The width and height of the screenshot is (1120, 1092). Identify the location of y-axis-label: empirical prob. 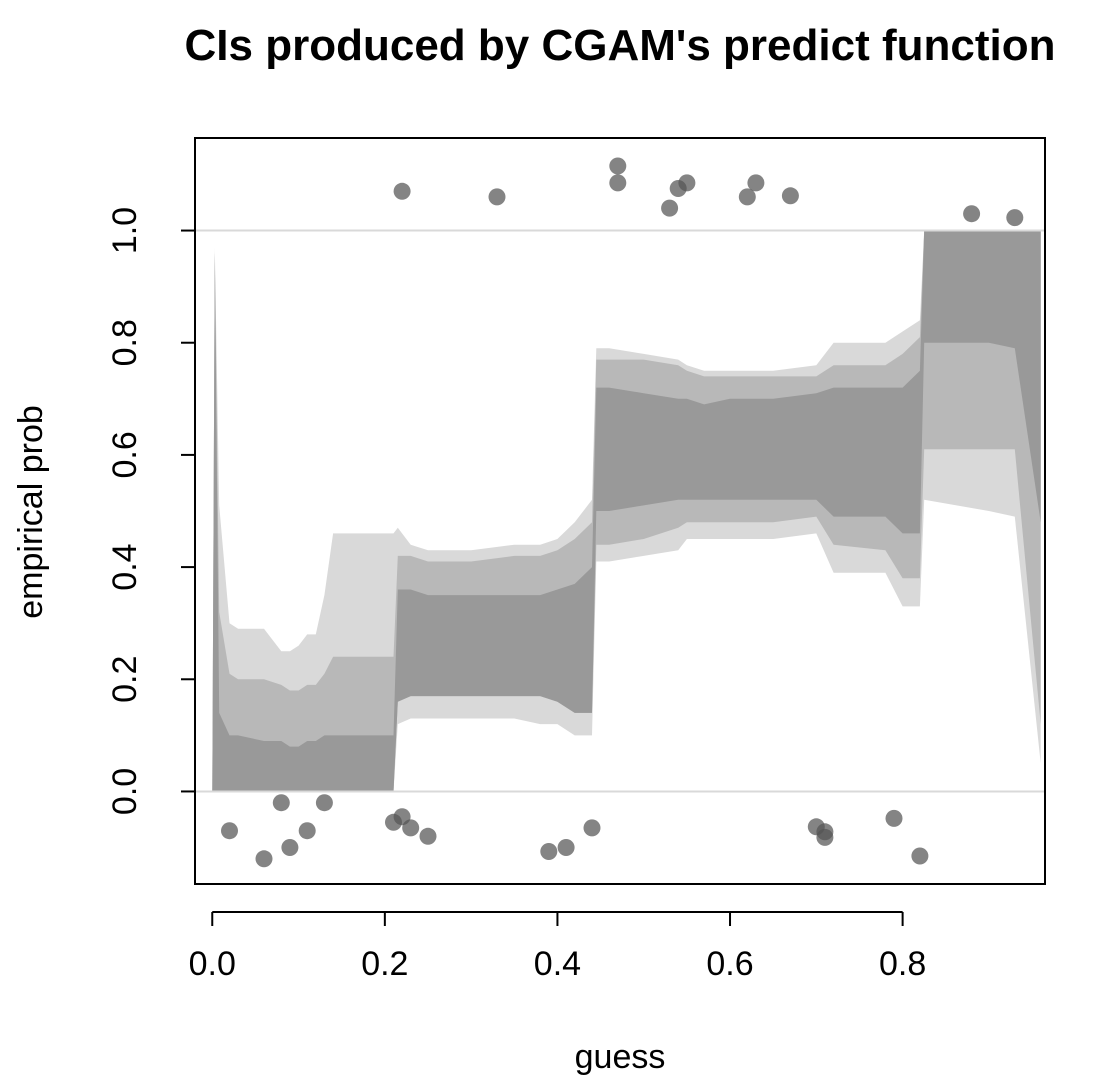
(31, 512).